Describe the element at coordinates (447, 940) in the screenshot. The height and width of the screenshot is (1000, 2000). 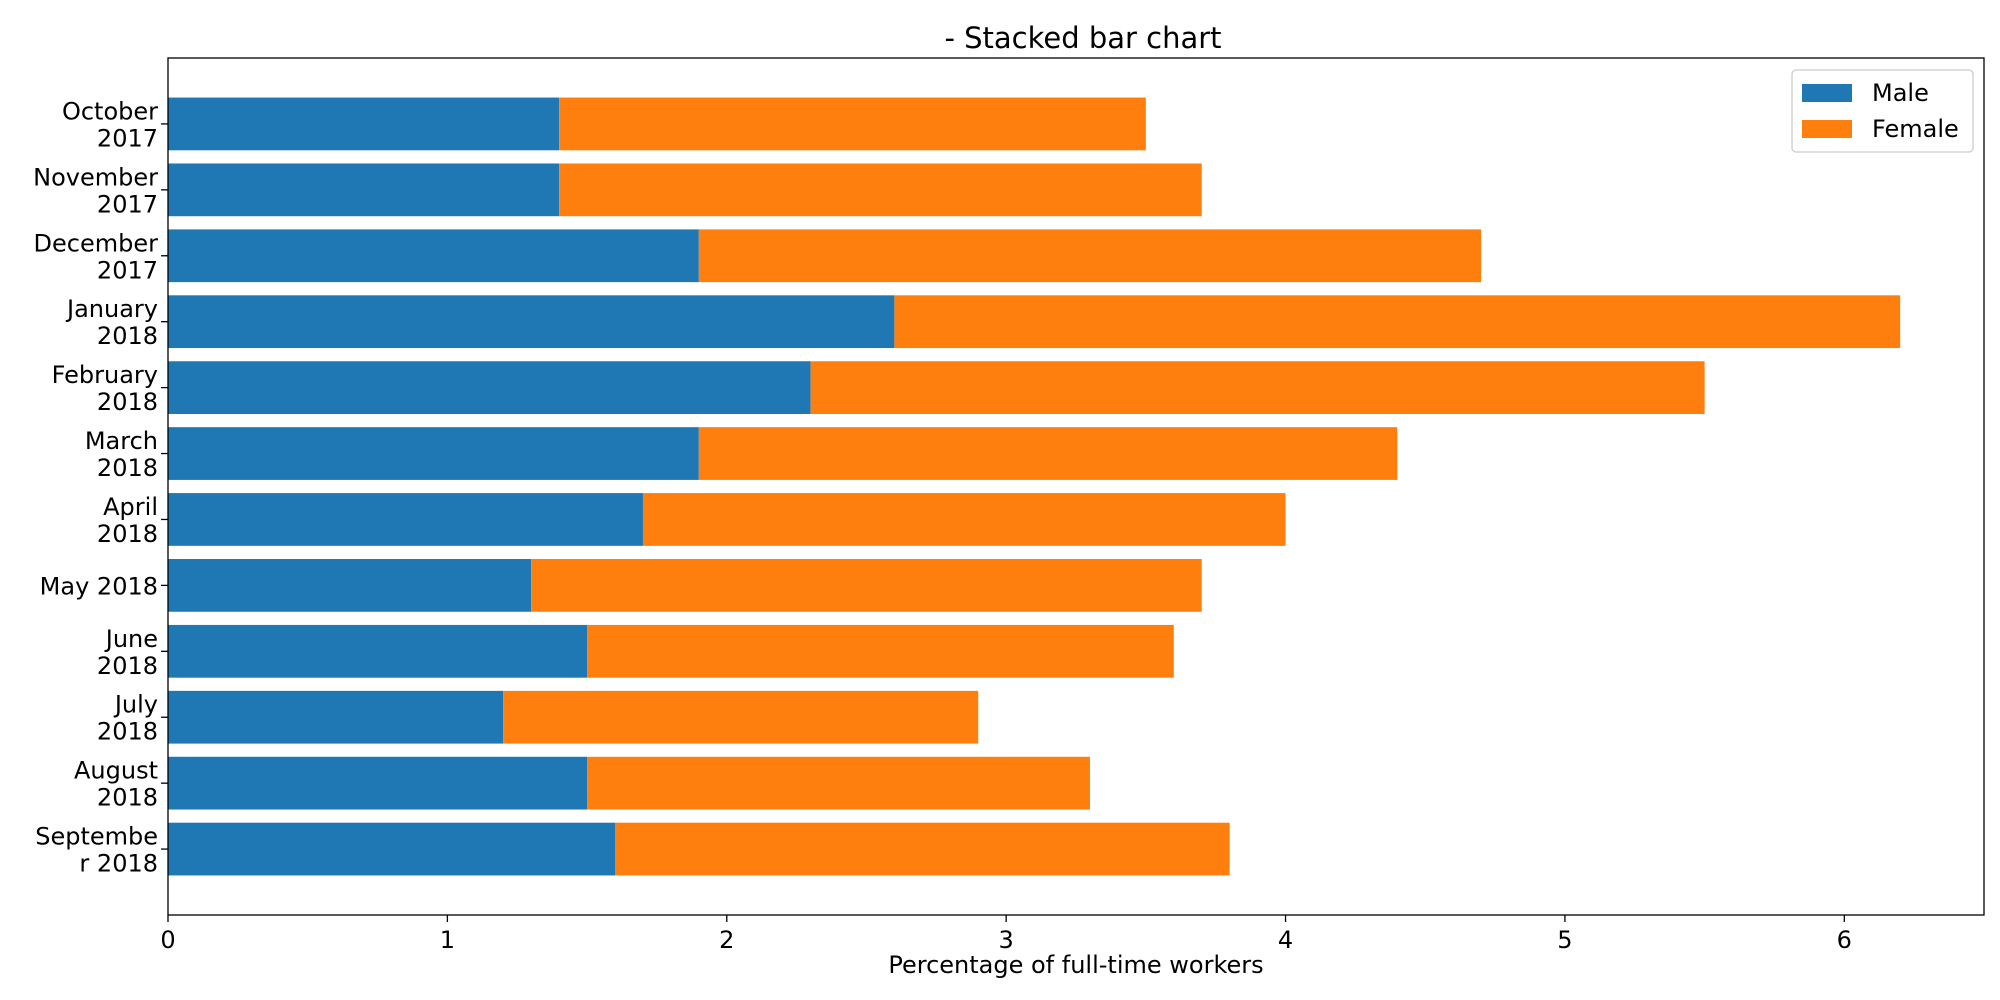
I see `x-tick-label: 1` at that location.